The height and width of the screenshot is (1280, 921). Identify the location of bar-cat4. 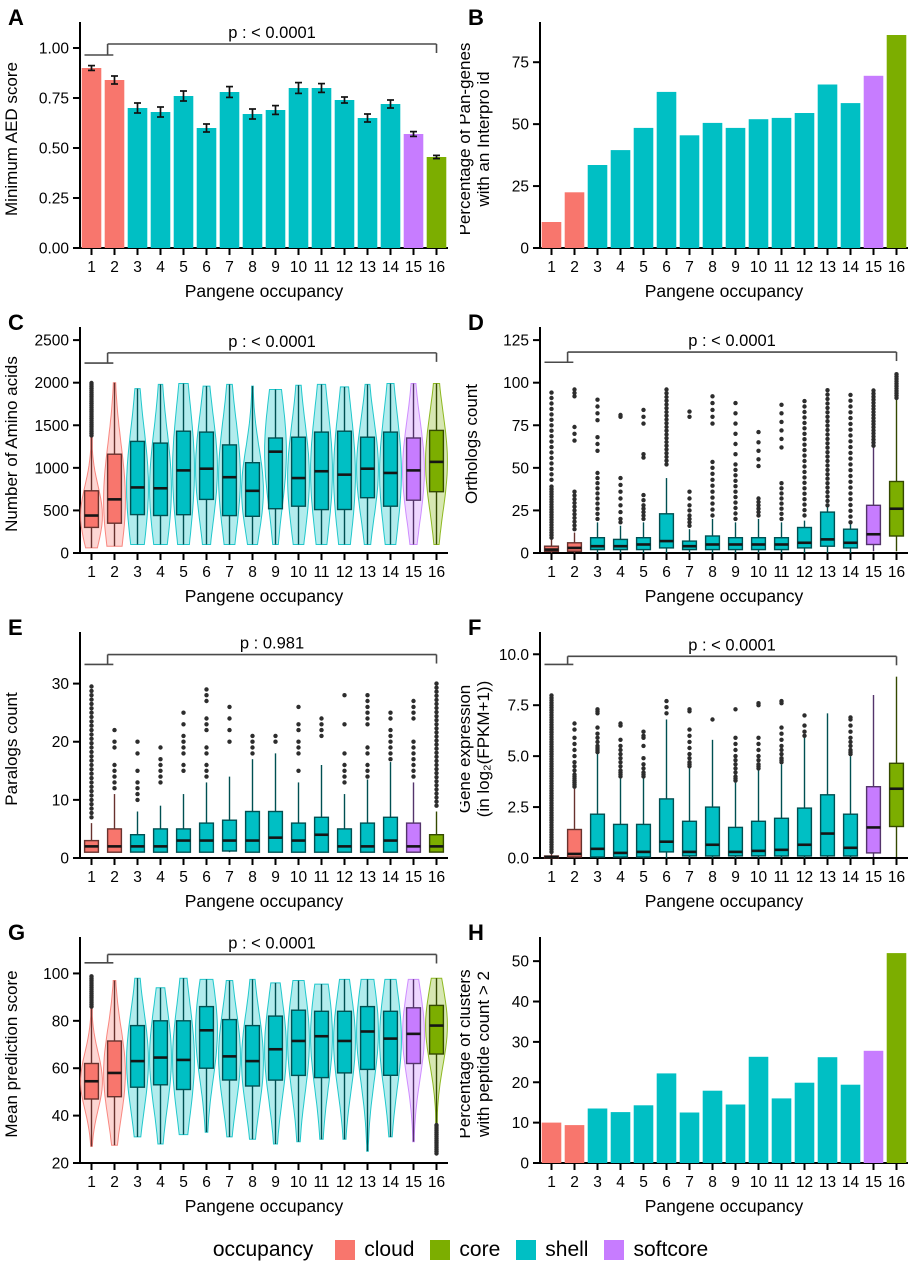
(620, 199).